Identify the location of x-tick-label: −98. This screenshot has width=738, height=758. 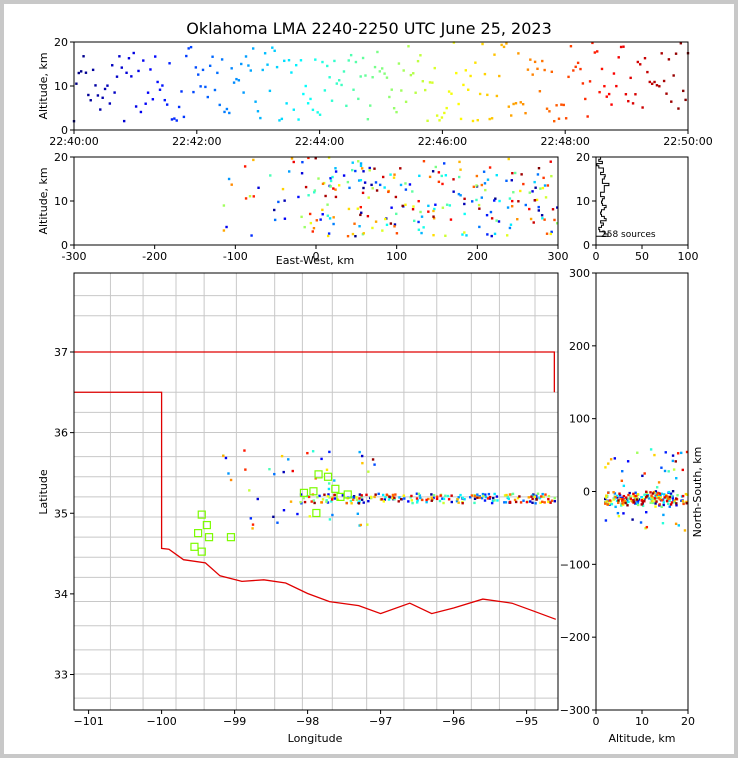
(307, 721).